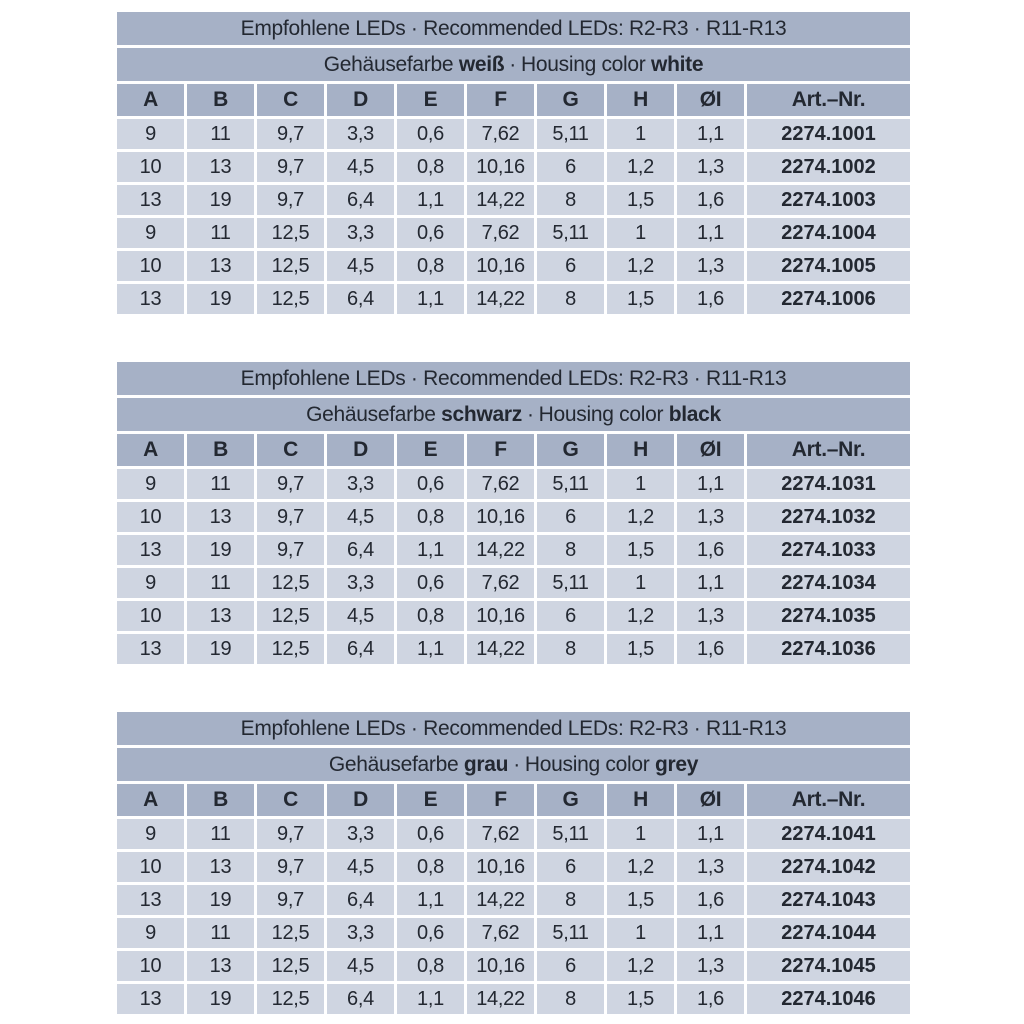 The height and width of the screenshot is (1024, 1024). What do you see at coordinates (828, 299) in the screenshot?
I see `article-number: 2274.1006` at bounding box center [828, 299].